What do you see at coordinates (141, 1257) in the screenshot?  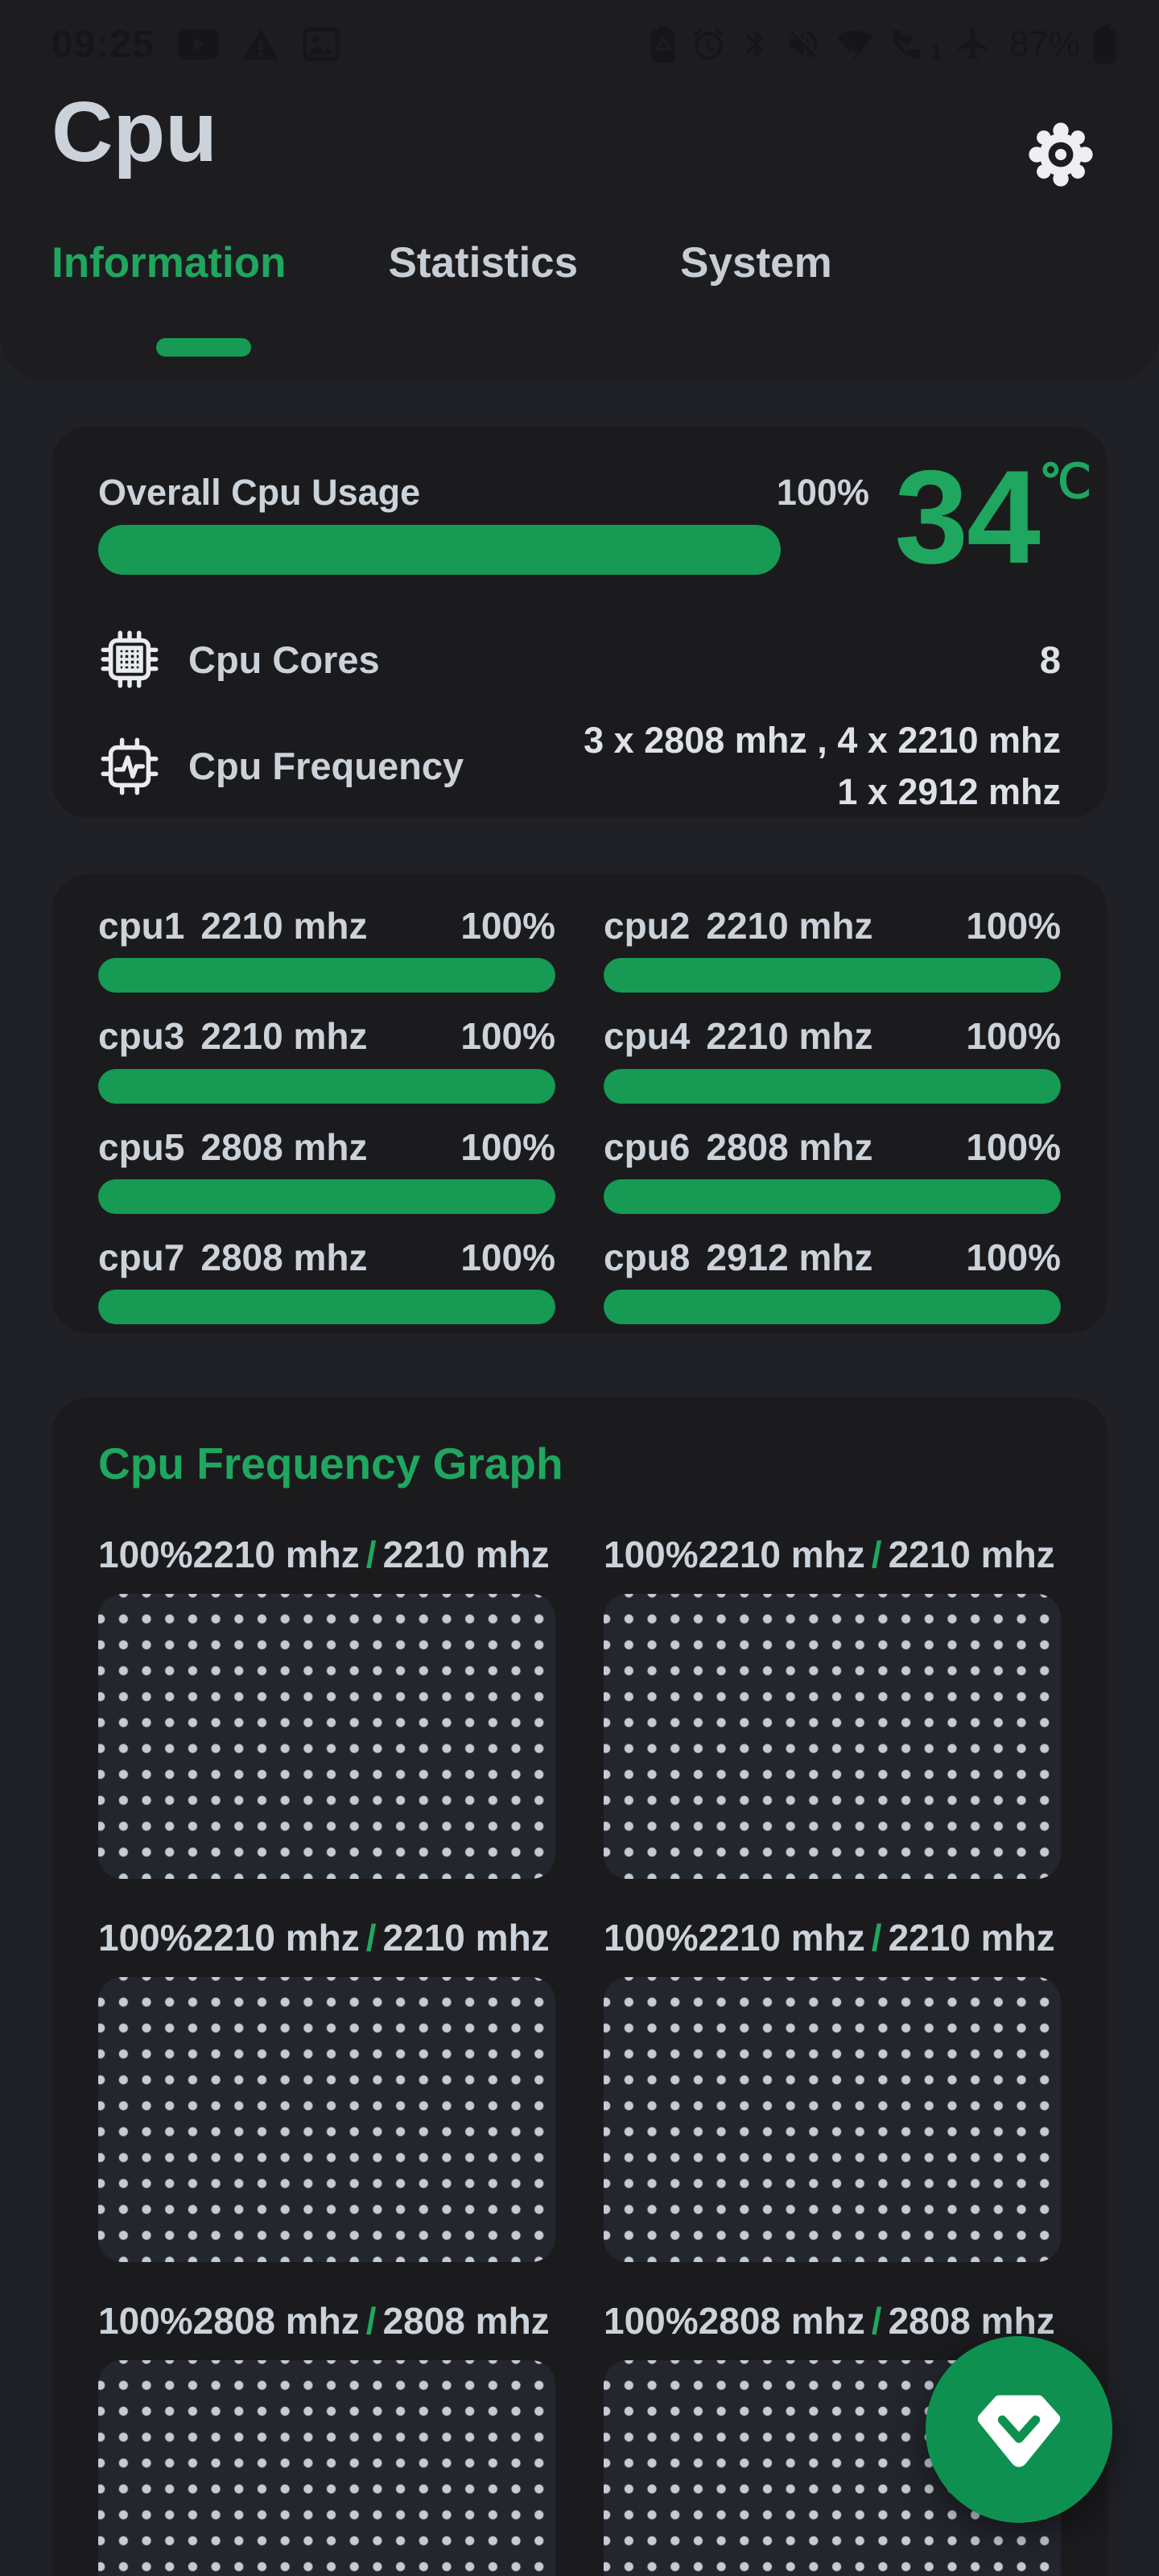 I see `core-name: cpu7` at bounding box center [141, 1257].